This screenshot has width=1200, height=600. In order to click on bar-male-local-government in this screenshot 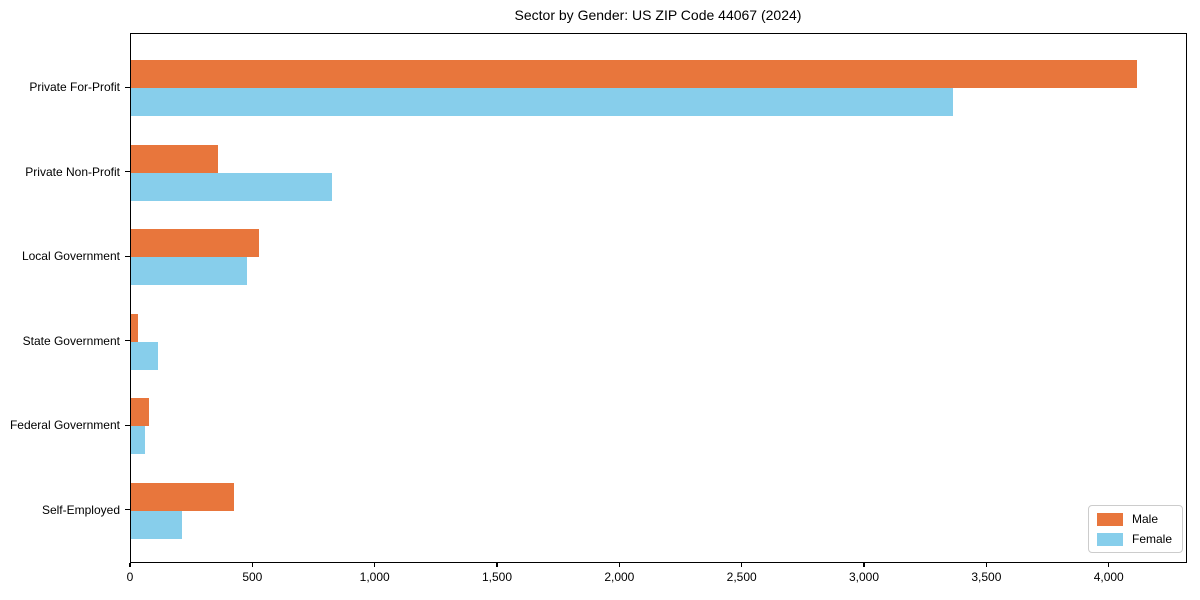, I will do `click(195, 243)`.